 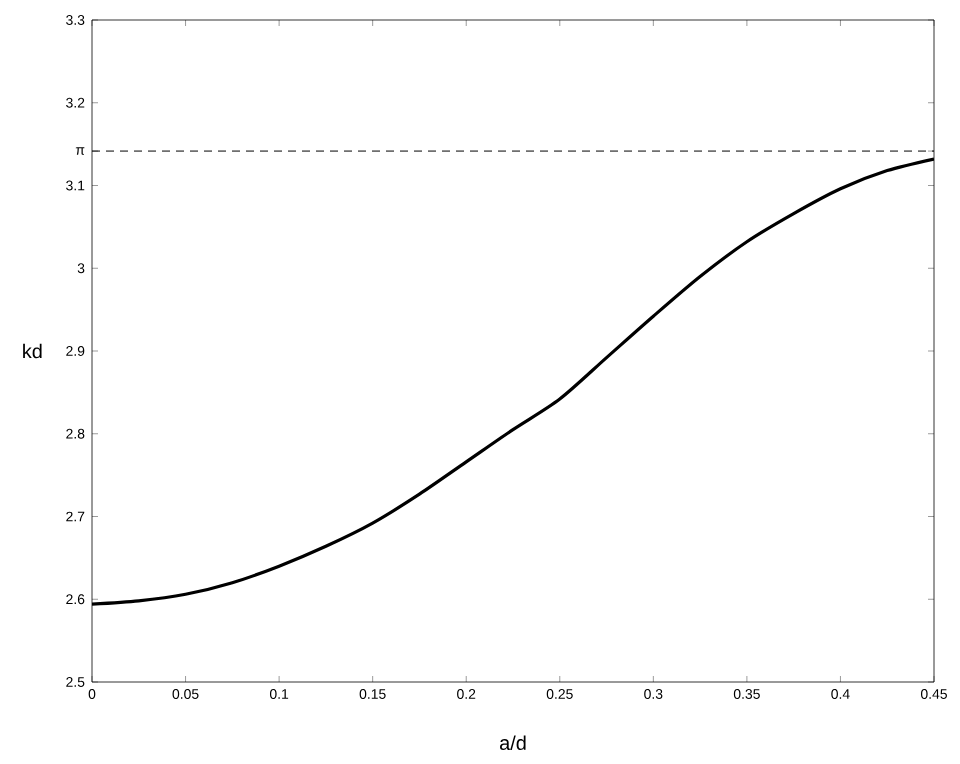 I want to click on y-axis-title: kd, so click(x=32, y=351).